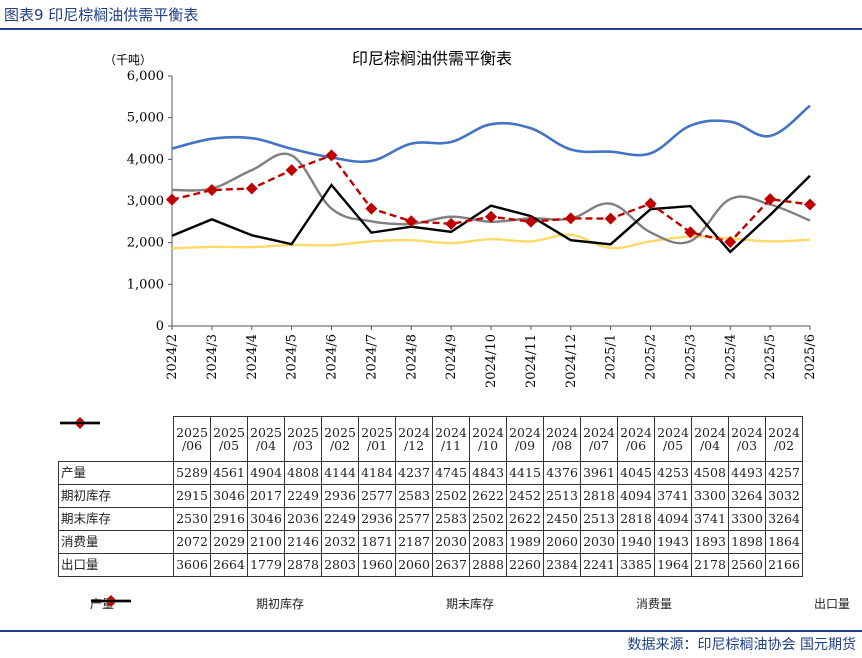  I want to click on y-tick-label: 4,000, so click(145, 159).